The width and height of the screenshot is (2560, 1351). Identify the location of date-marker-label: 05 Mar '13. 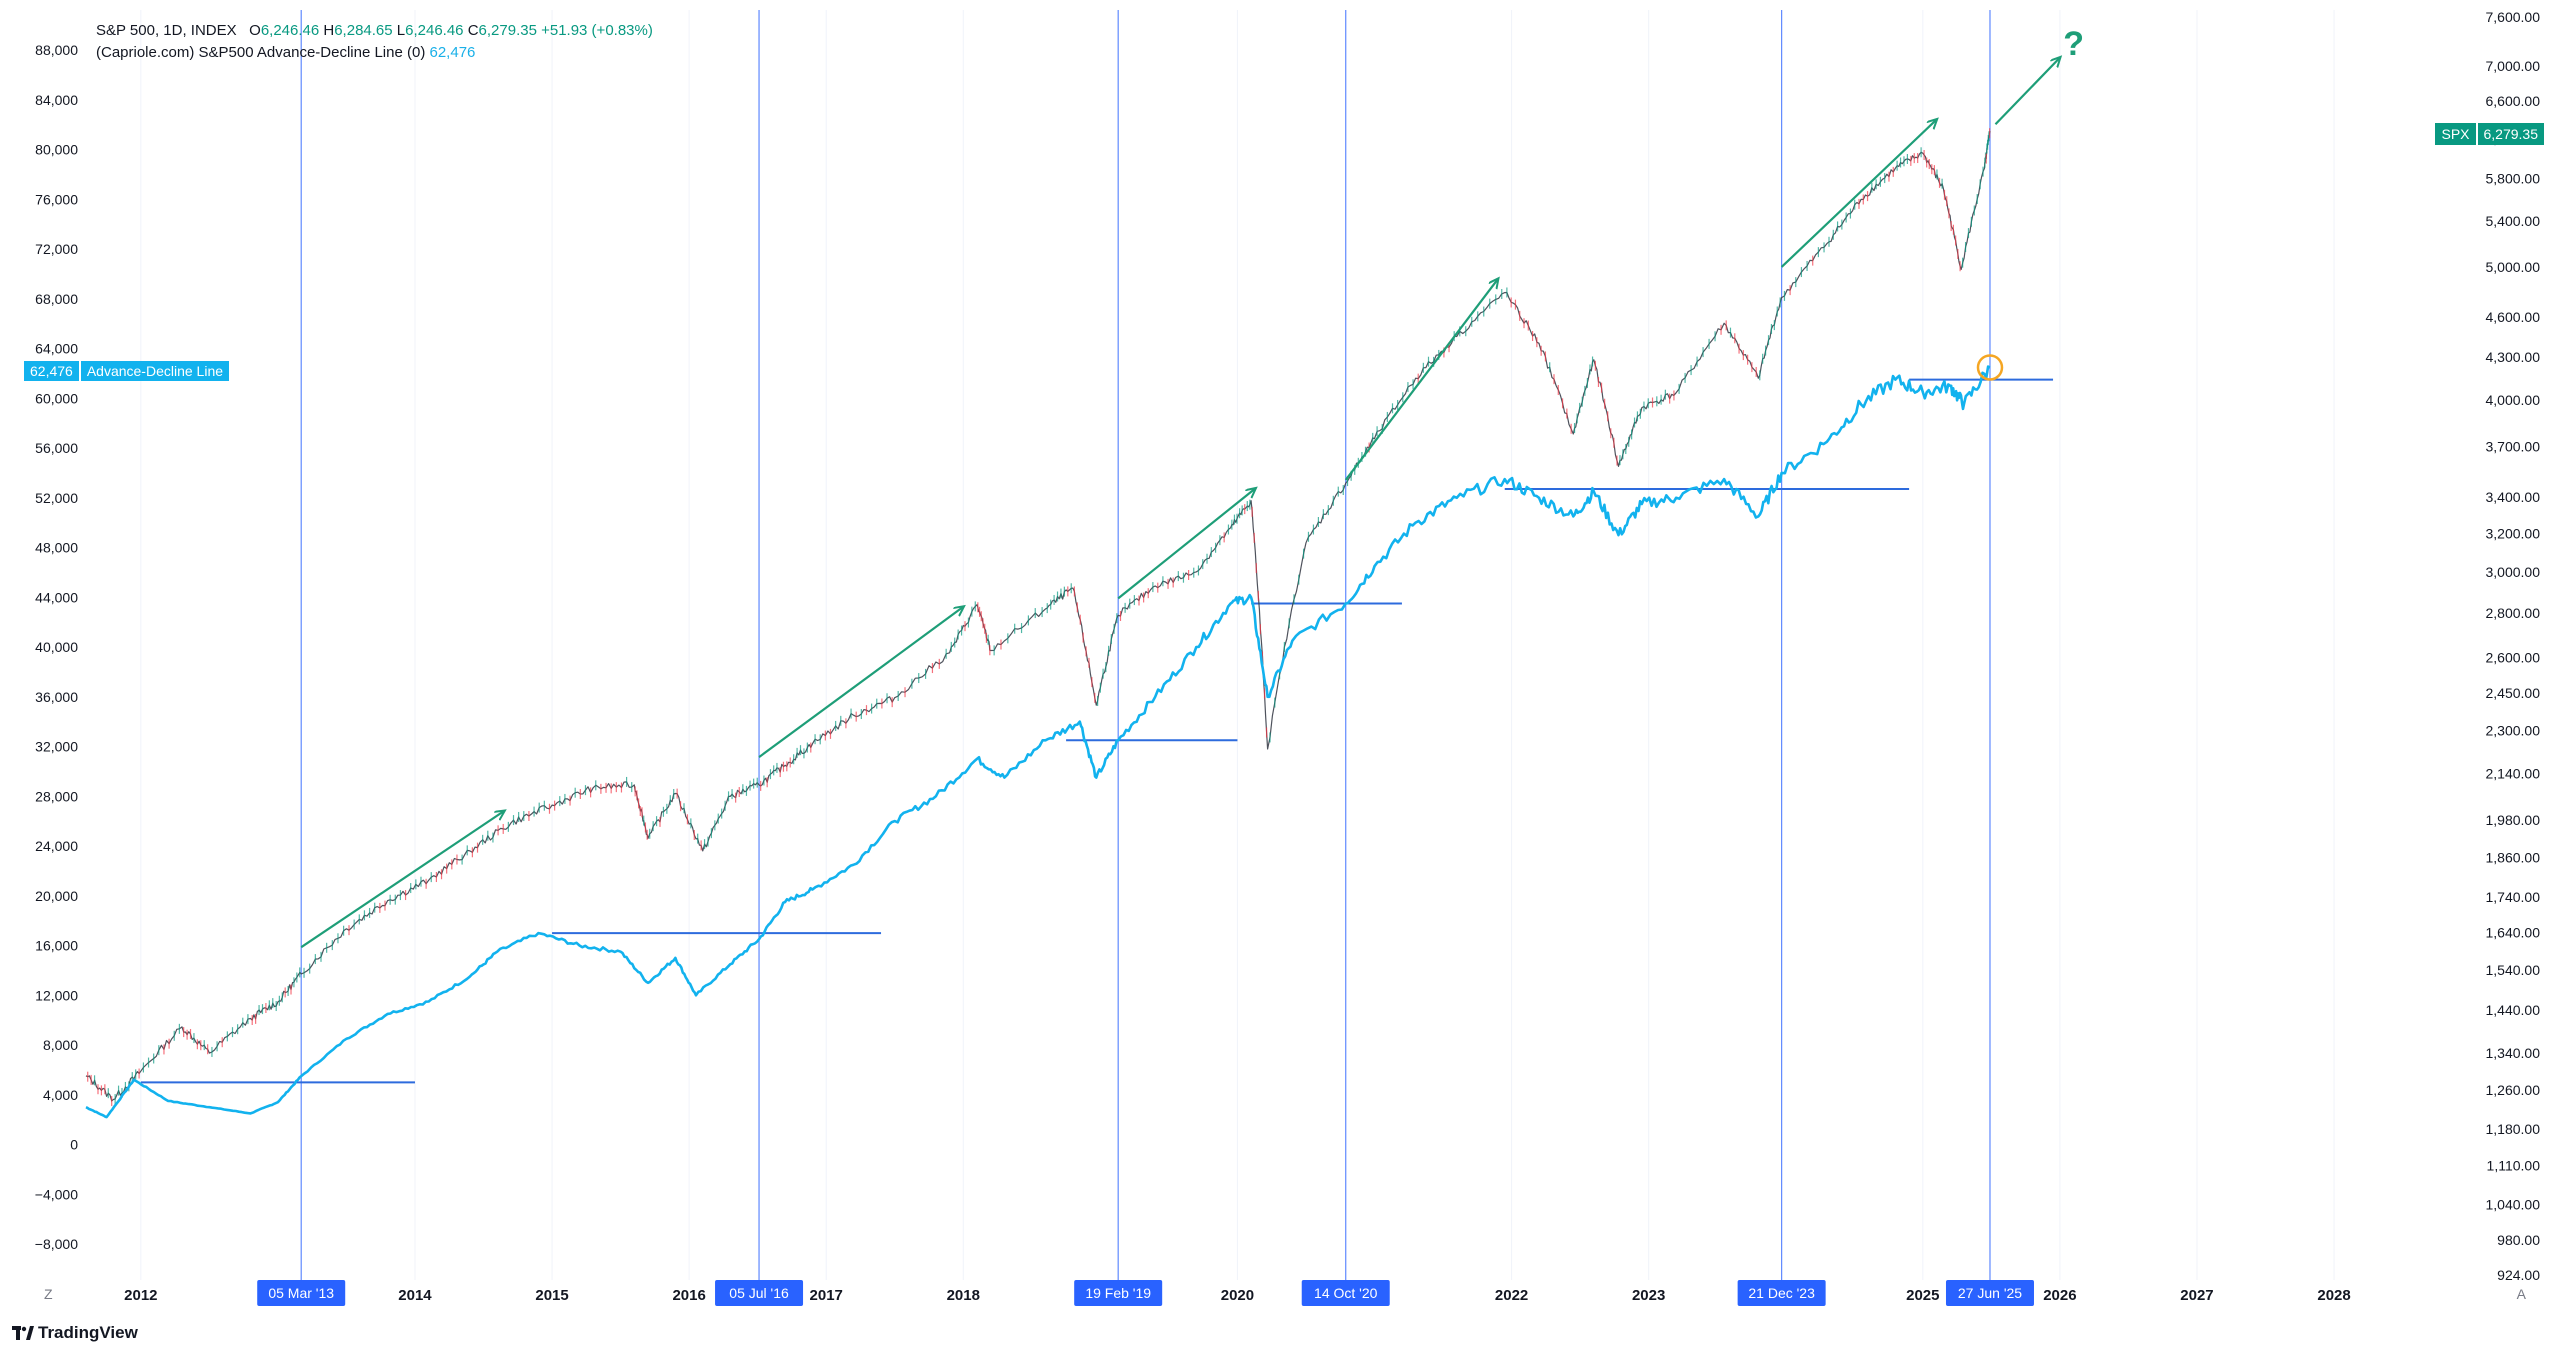
(301, 1293).